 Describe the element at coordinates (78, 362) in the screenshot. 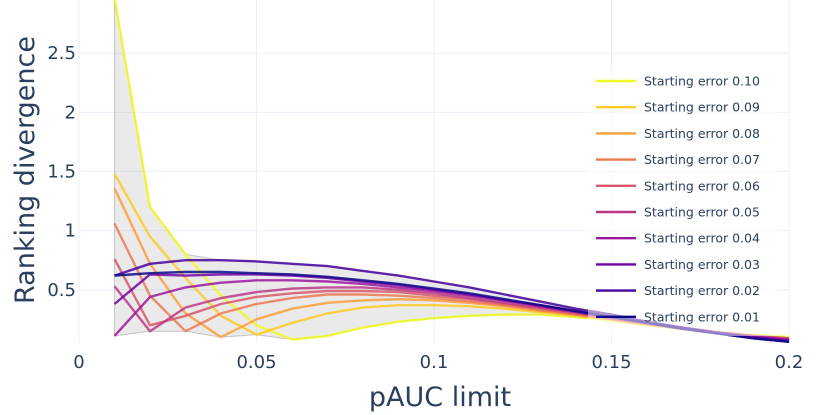

I see `x-tick-label: 0` at that location.